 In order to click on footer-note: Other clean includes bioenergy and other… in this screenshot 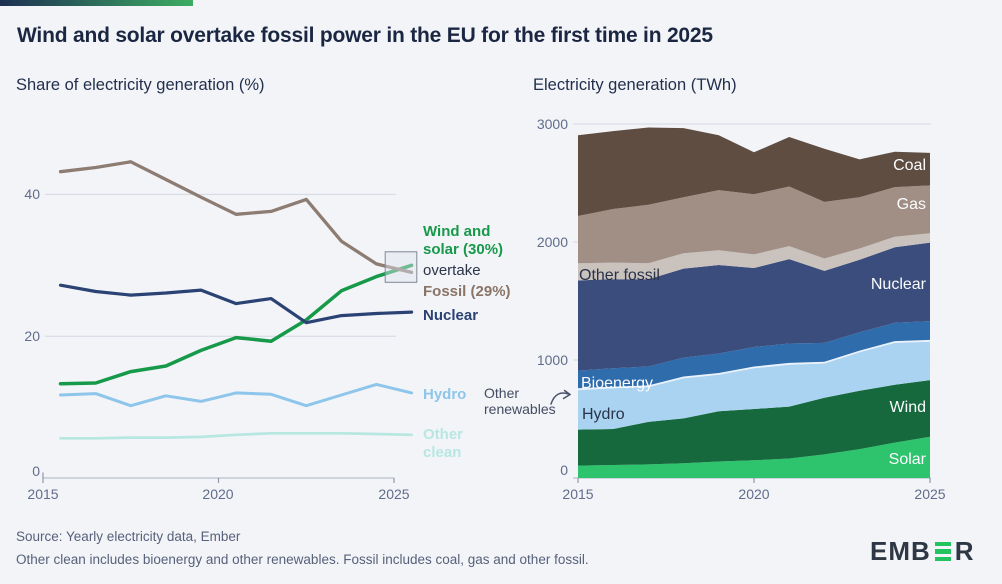, I will do `click(302, 559)`.